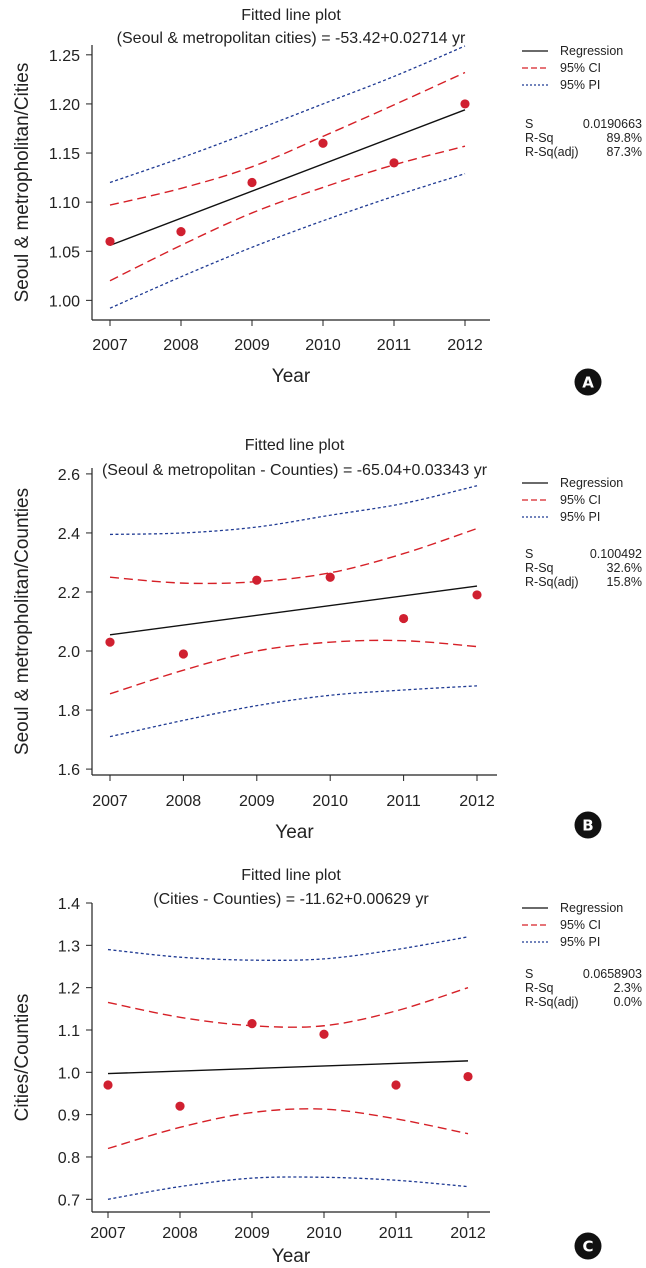  I want to click on panel-badge-label: C, so click(587, 1247).